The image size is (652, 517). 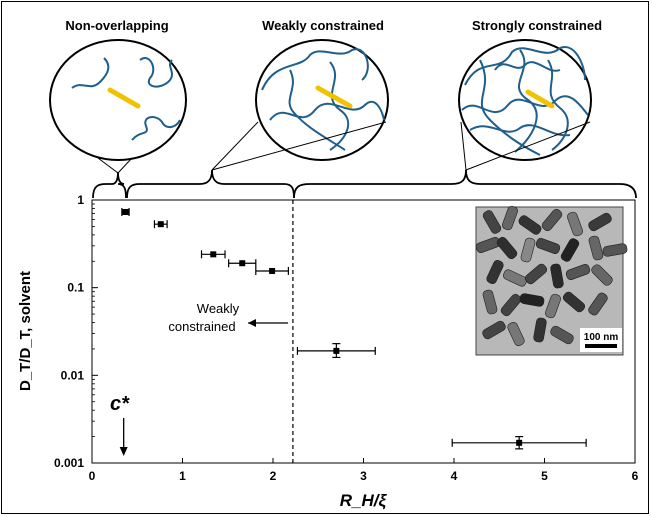 I want to click on y-tick-label: 0.01, so click(x=73, y=375).